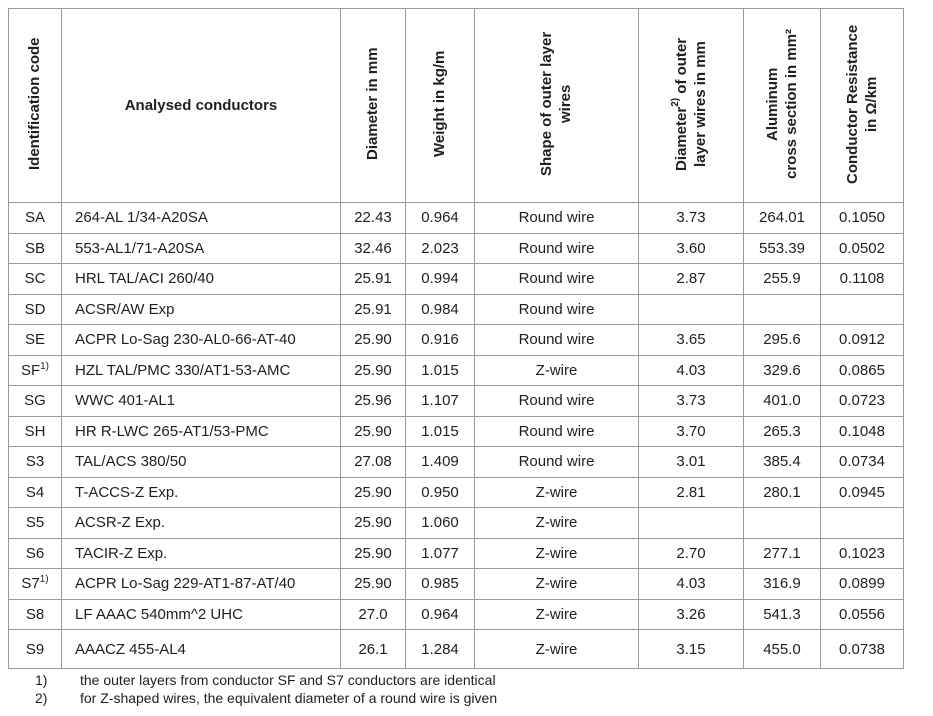 The width and height of the screenshot is (933, 716). I want to click on cell-analysed-conductor: ACPR Lo-Sag 229-AT1-87-AT/40, so click(201, 584).